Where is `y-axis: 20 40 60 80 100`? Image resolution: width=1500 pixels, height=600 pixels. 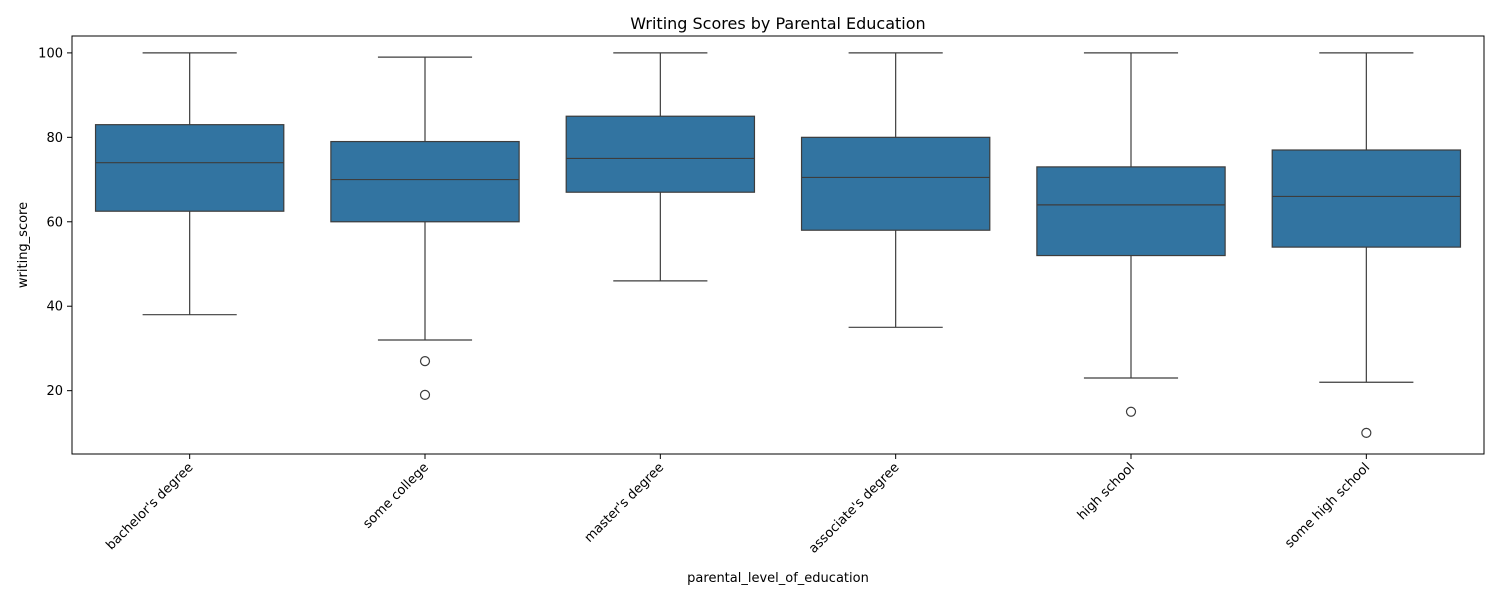 y-axis: 20 40 60 80 100 is located at coordinates (55, 222).